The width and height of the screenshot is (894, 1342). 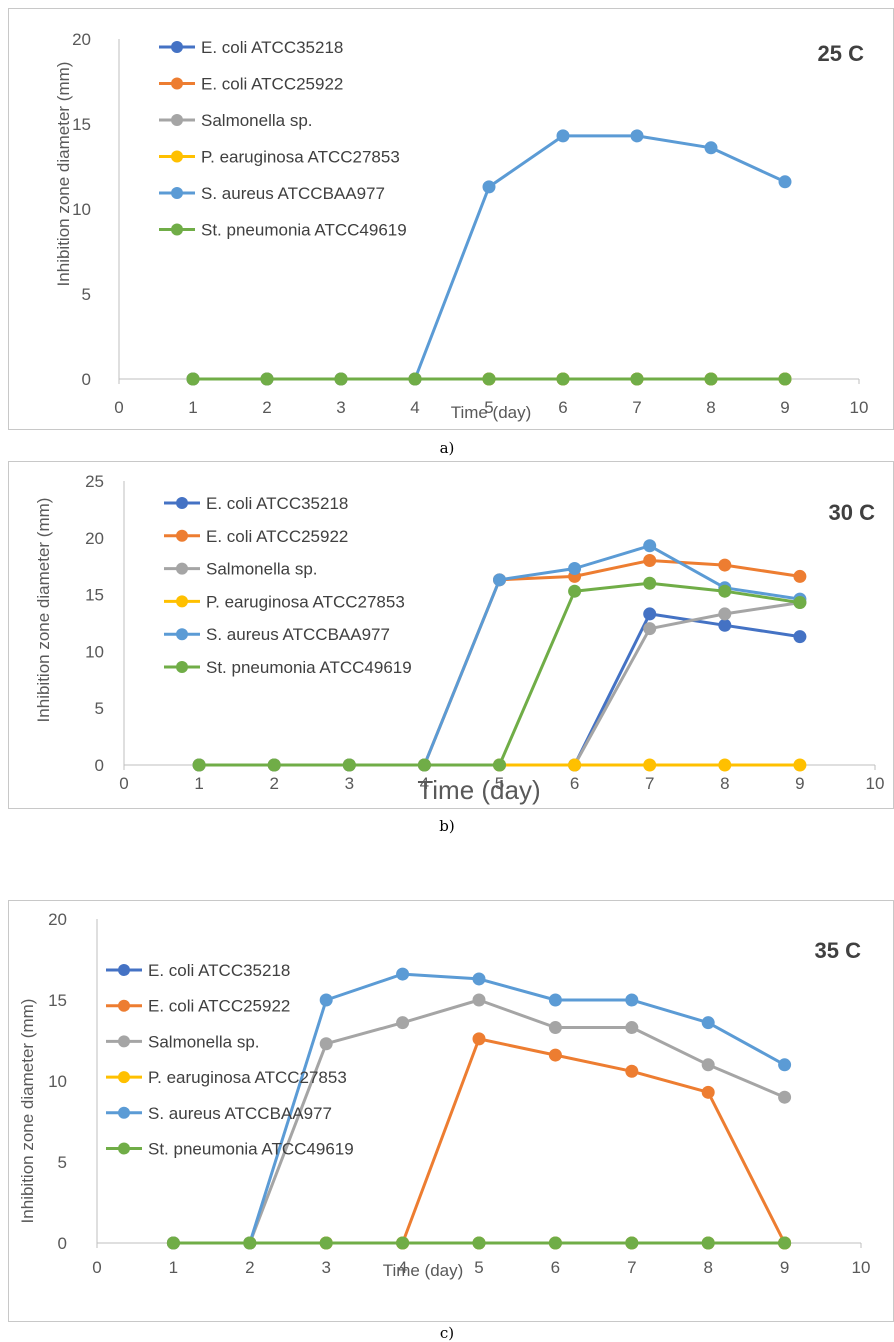 I want to click on legend-label: E. coli ATCC25922, so click(x=272, y=84).